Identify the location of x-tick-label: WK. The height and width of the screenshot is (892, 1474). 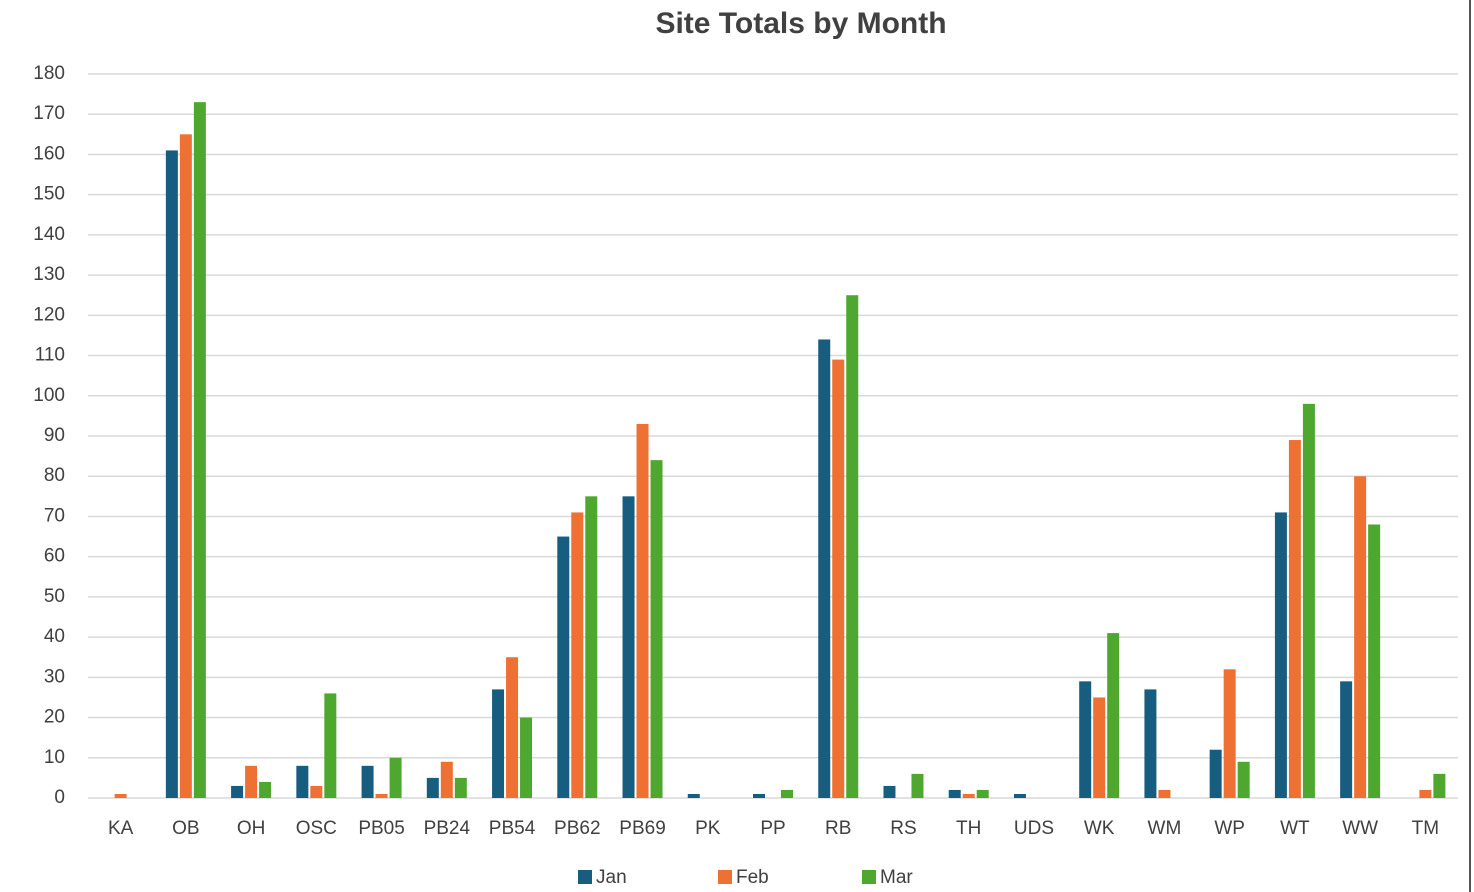
(1099, 828).